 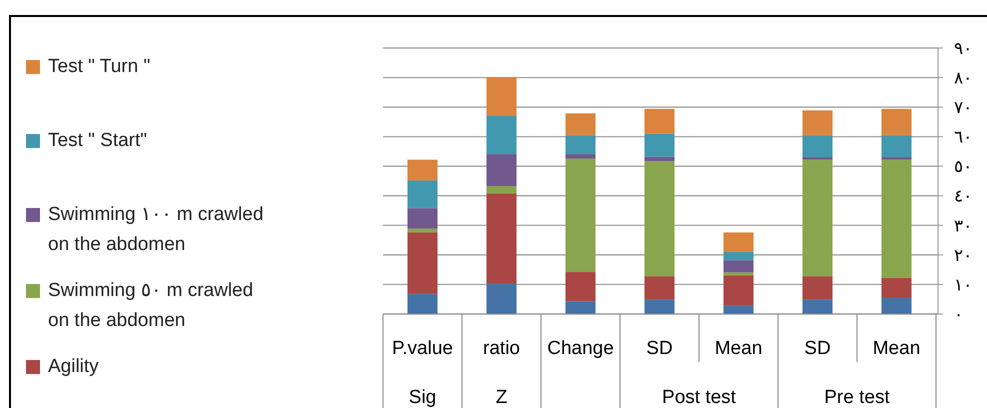 I want to click on y-tick-label: ٨٠, so click(x=963, y=78).